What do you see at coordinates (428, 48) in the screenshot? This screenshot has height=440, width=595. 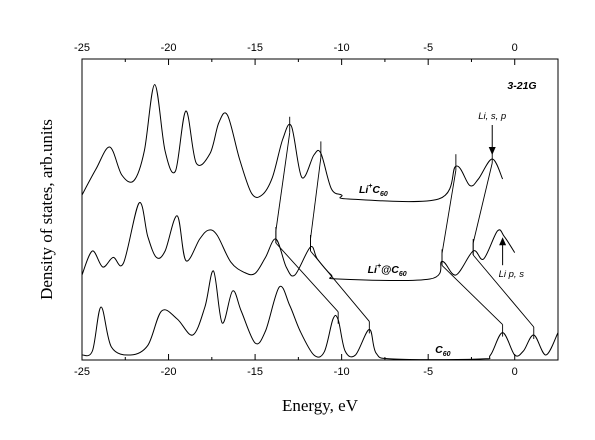 I see `x-tick-label-top: -5` at bounding box center [428, 48].